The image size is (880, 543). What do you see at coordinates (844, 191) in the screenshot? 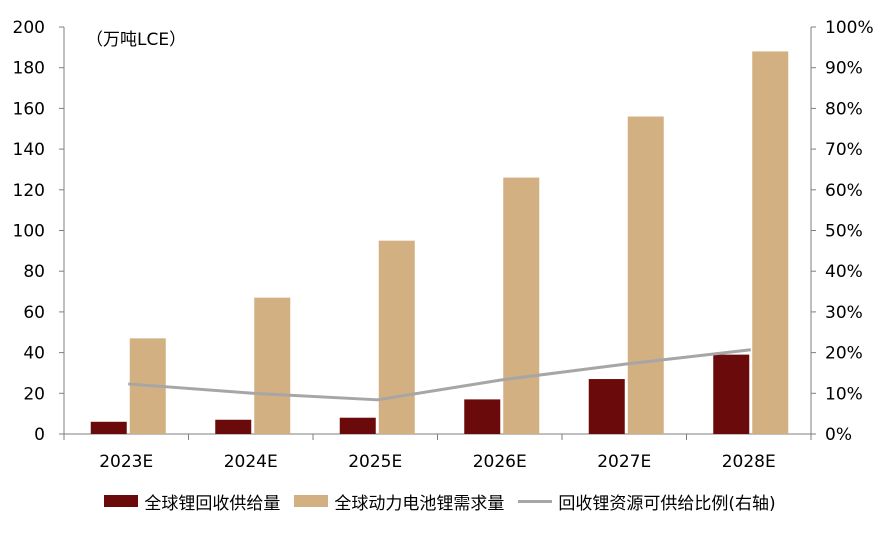
I see `right-tick-label: 60%` at bounding box center [844, 191].